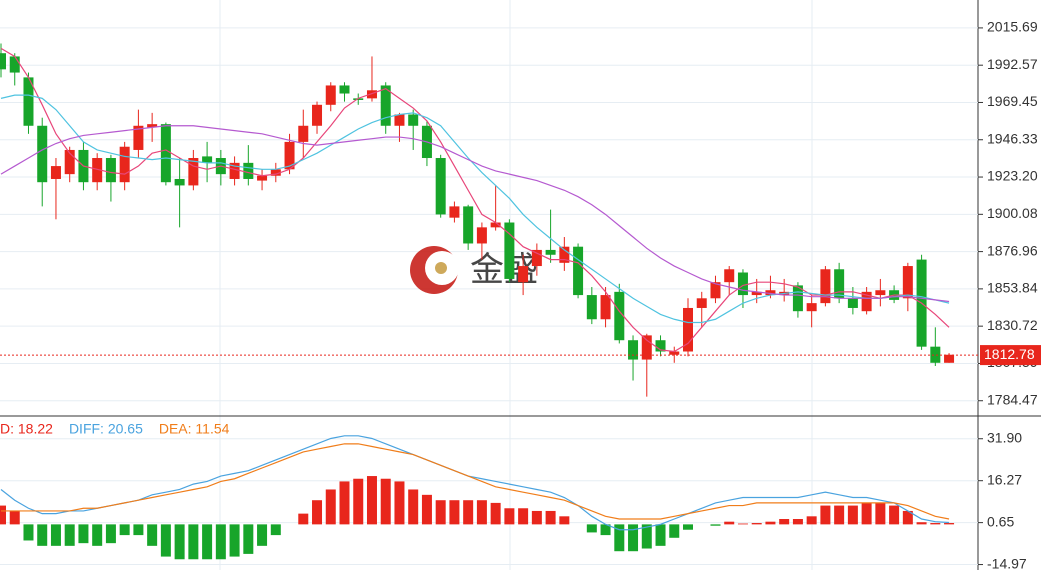 This screenshot has width=1041, height=570. What do you see at coordinates (474, 270) in the screenshot?
I see `watermark-logo: 金盛` at bounding box center [474, 270].